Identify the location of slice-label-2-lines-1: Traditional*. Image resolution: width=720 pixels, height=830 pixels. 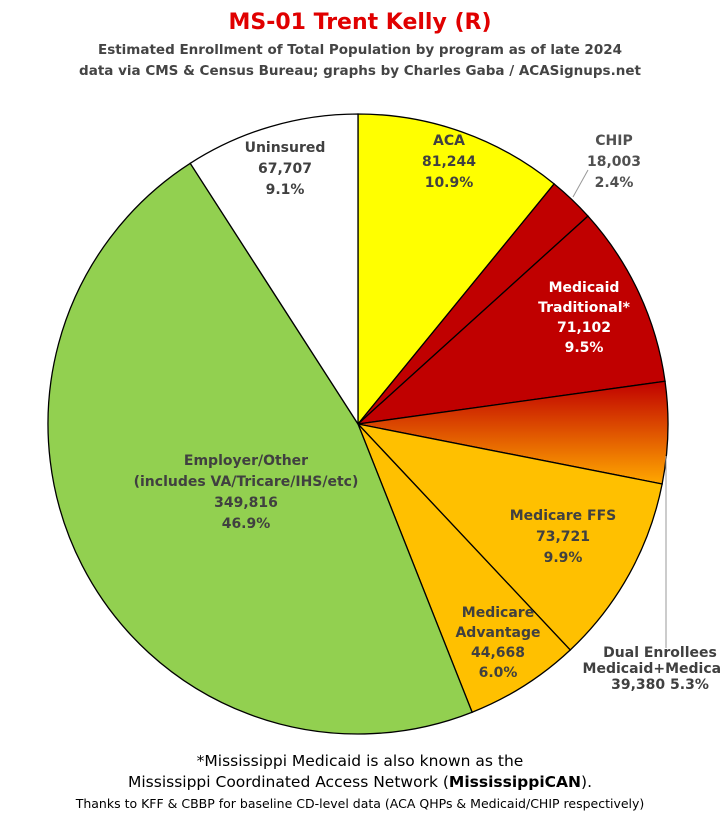
(584, 308).